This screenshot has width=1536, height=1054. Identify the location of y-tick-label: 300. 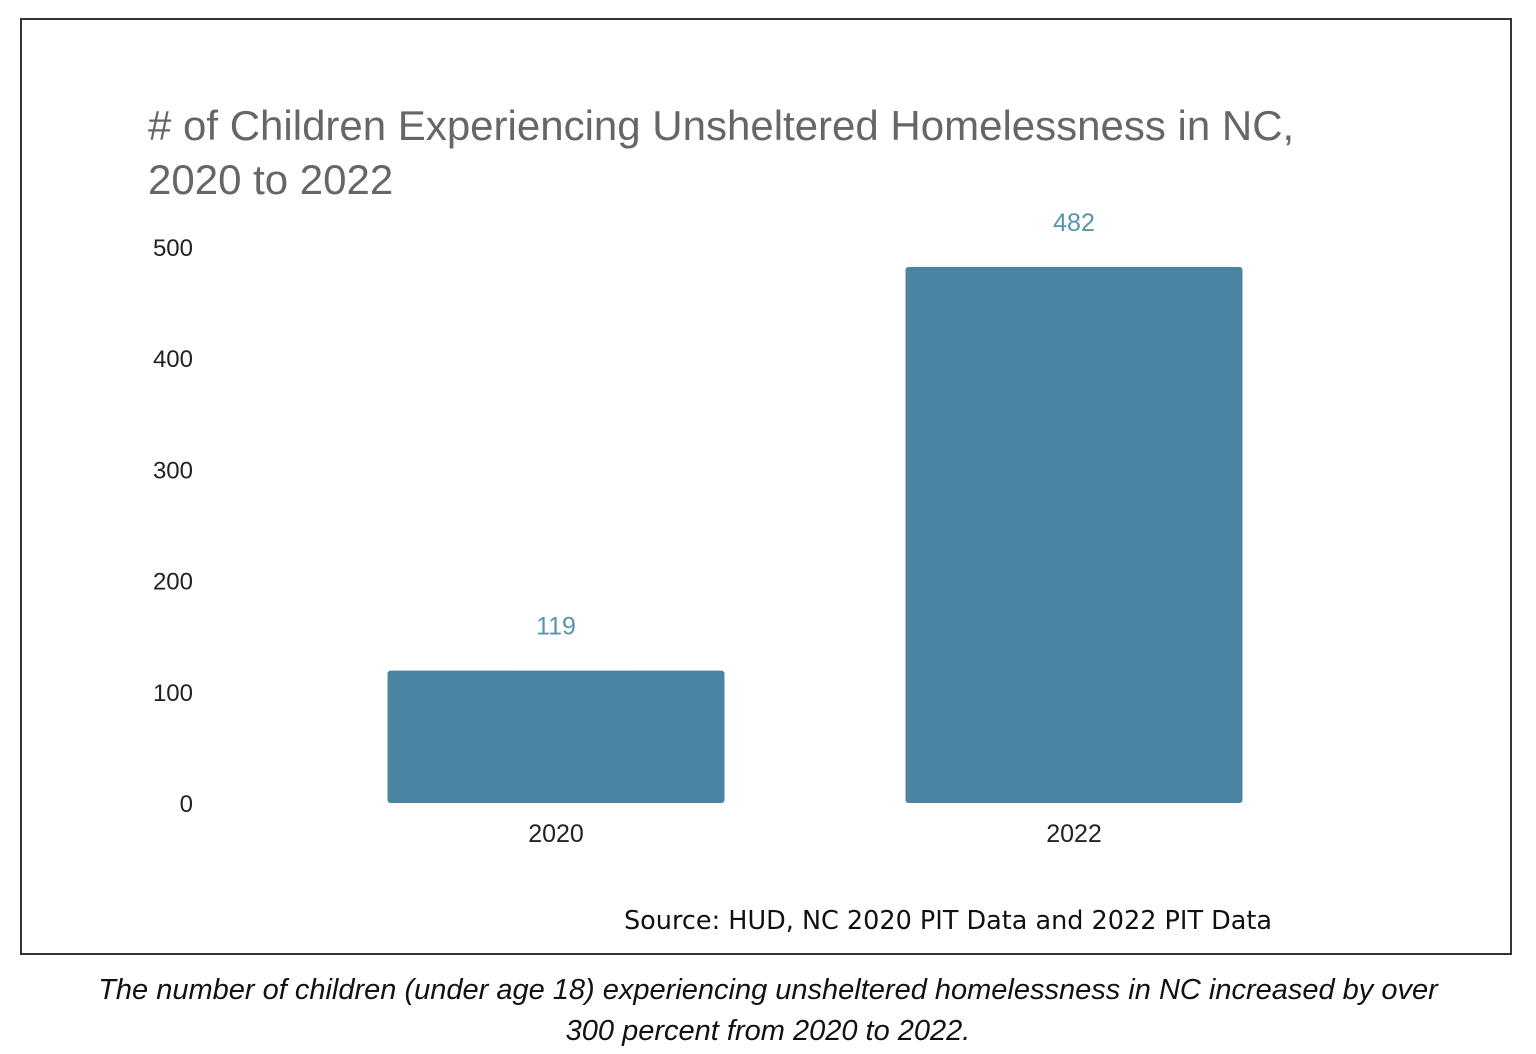
(173, 470).